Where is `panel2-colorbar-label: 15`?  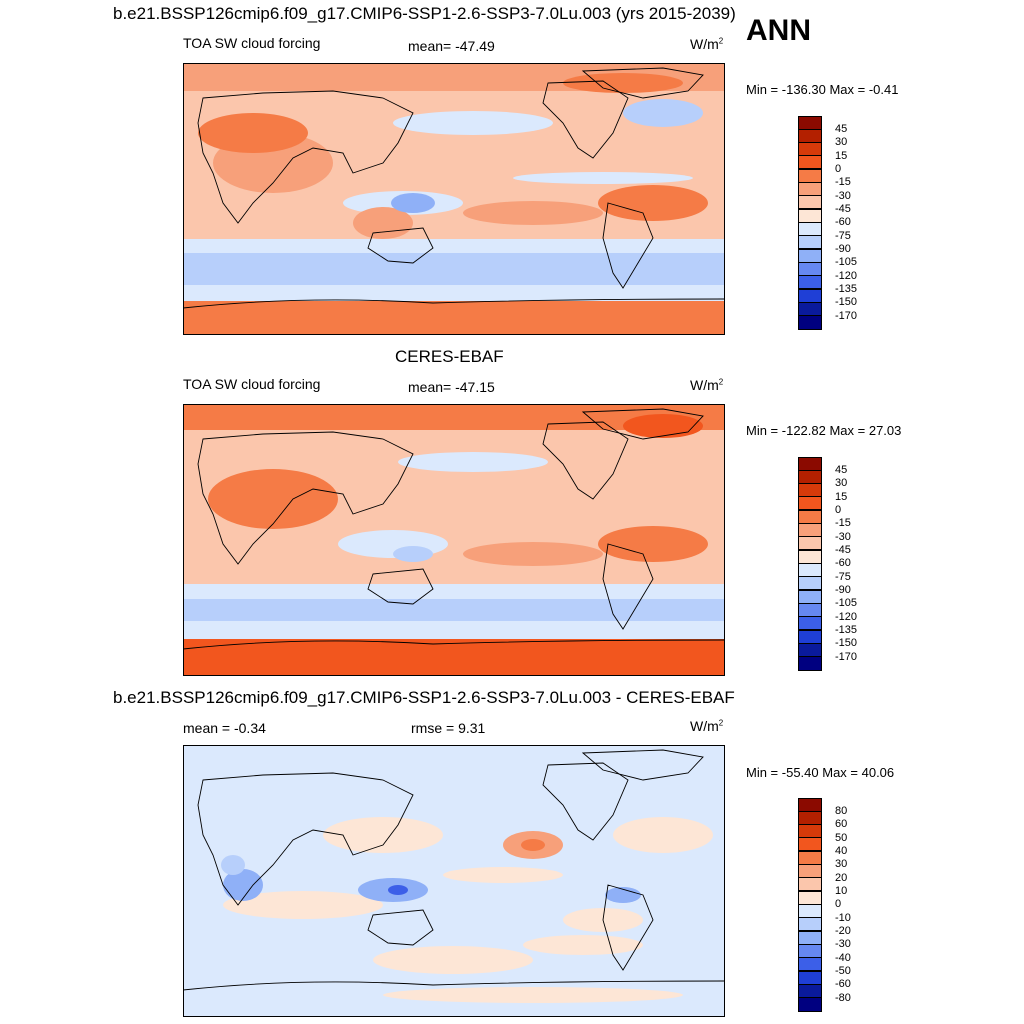 panel2-colorbar-label: 15 is located at coordinates (841, 497).